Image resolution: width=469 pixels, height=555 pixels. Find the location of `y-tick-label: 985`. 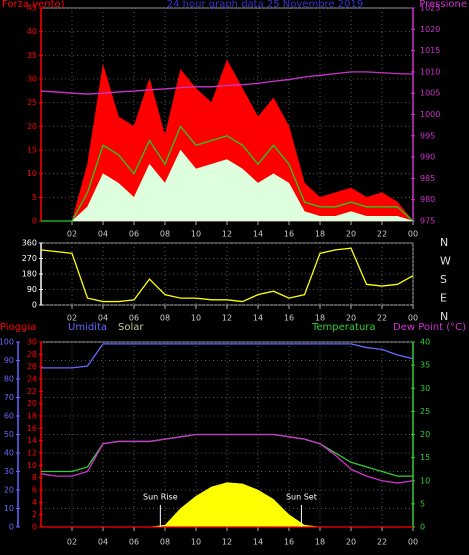

y-tick-label: 985 is located at coordinates (427, 178).